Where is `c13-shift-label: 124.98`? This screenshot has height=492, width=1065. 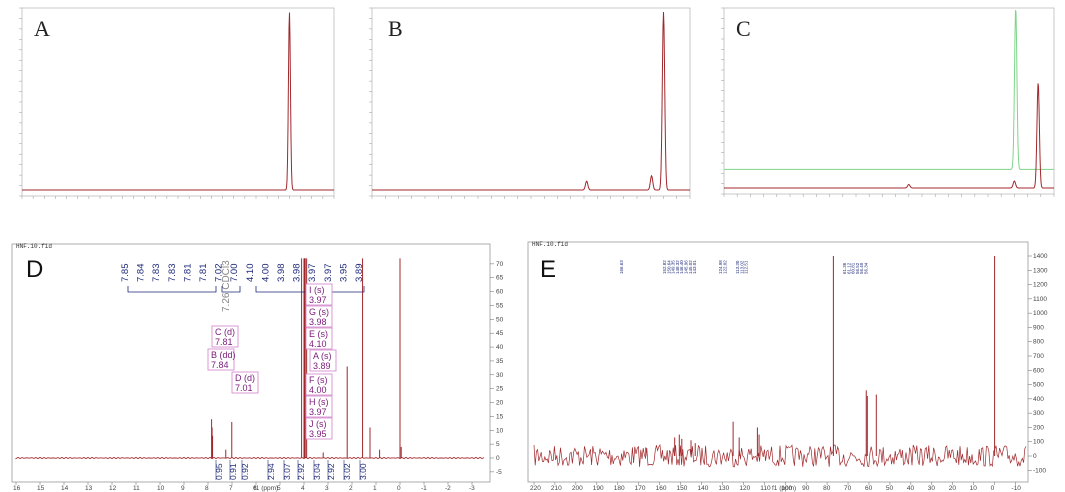
c13-shift-label: 124.98 is located at coordinates (720, 267).